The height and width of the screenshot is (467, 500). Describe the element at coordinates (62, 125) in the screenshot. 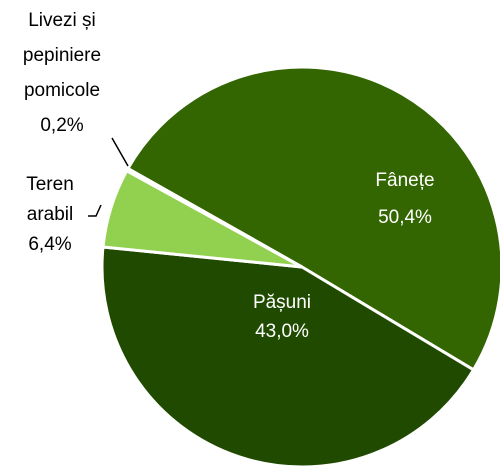

I see `value-label: 0,2%` at that location.